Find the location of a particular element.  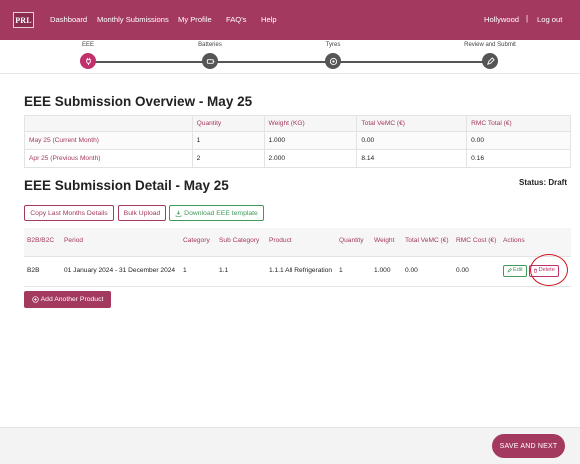

nav-faqs: FAQ's is located at coordinates (236, 19).